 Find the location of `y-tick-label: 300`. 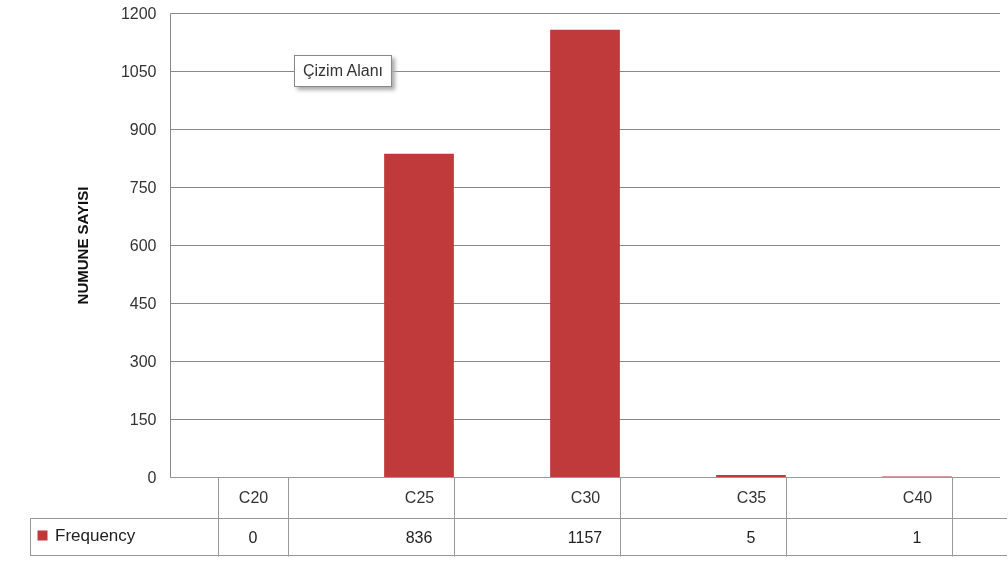

y-tick-label: 300 is located at coordinates (143, 361).